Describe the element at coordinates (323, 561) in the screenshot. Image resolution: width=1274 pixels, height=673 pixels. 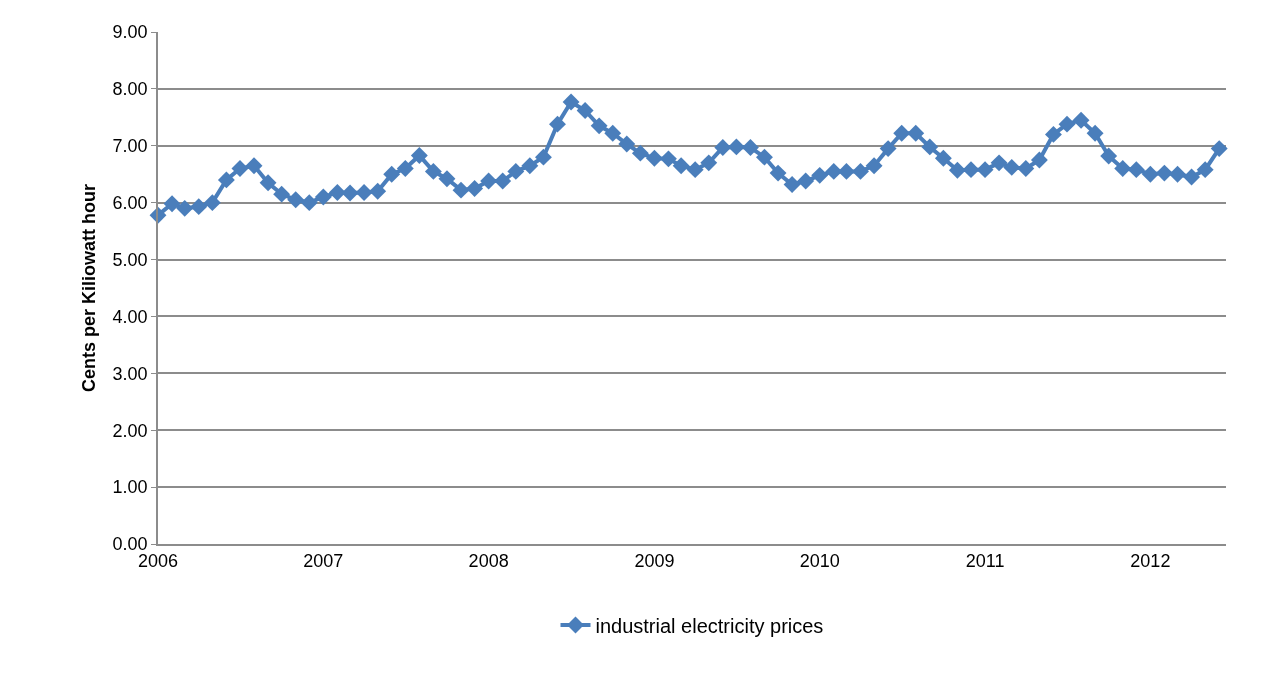
I see `x-tick-label: 2007` at that location.